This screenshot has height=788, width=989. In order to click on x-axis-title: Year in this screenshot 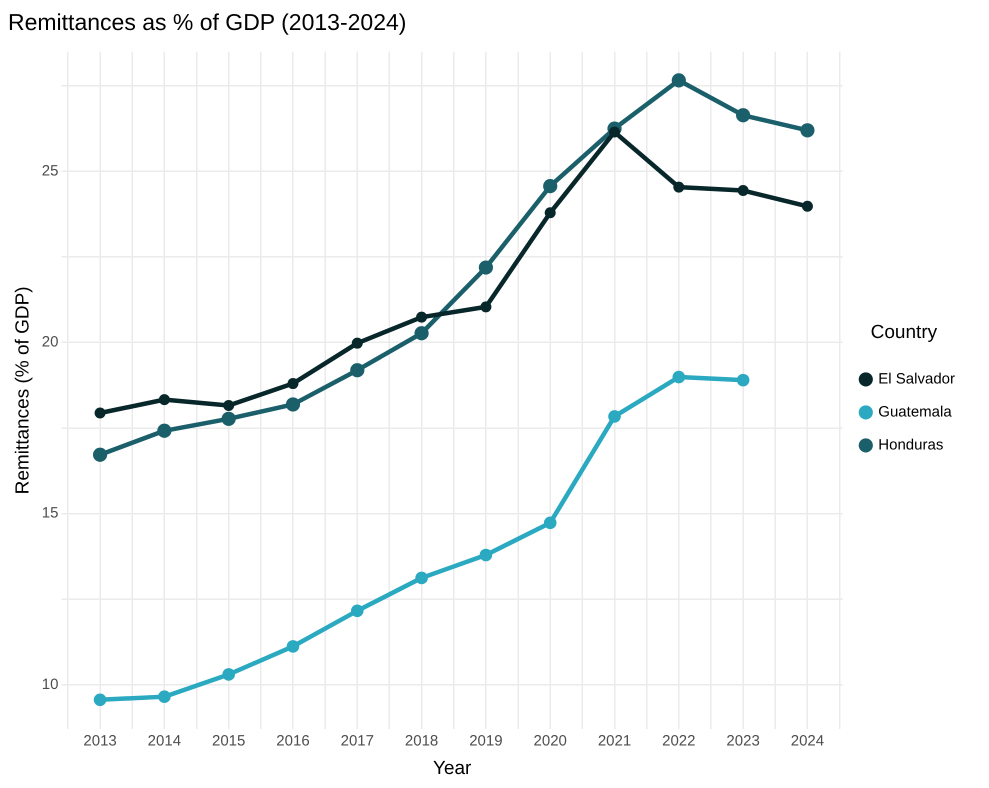, I will do `click(452, 768)`.